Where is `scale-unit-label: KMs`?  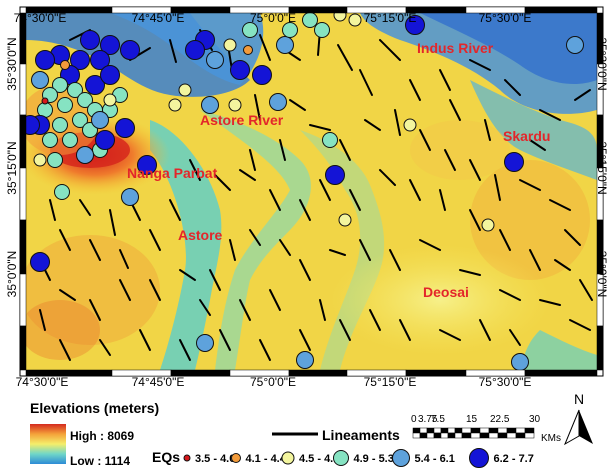
scale-unit-label: KMs is located at coordinates (551, 438).